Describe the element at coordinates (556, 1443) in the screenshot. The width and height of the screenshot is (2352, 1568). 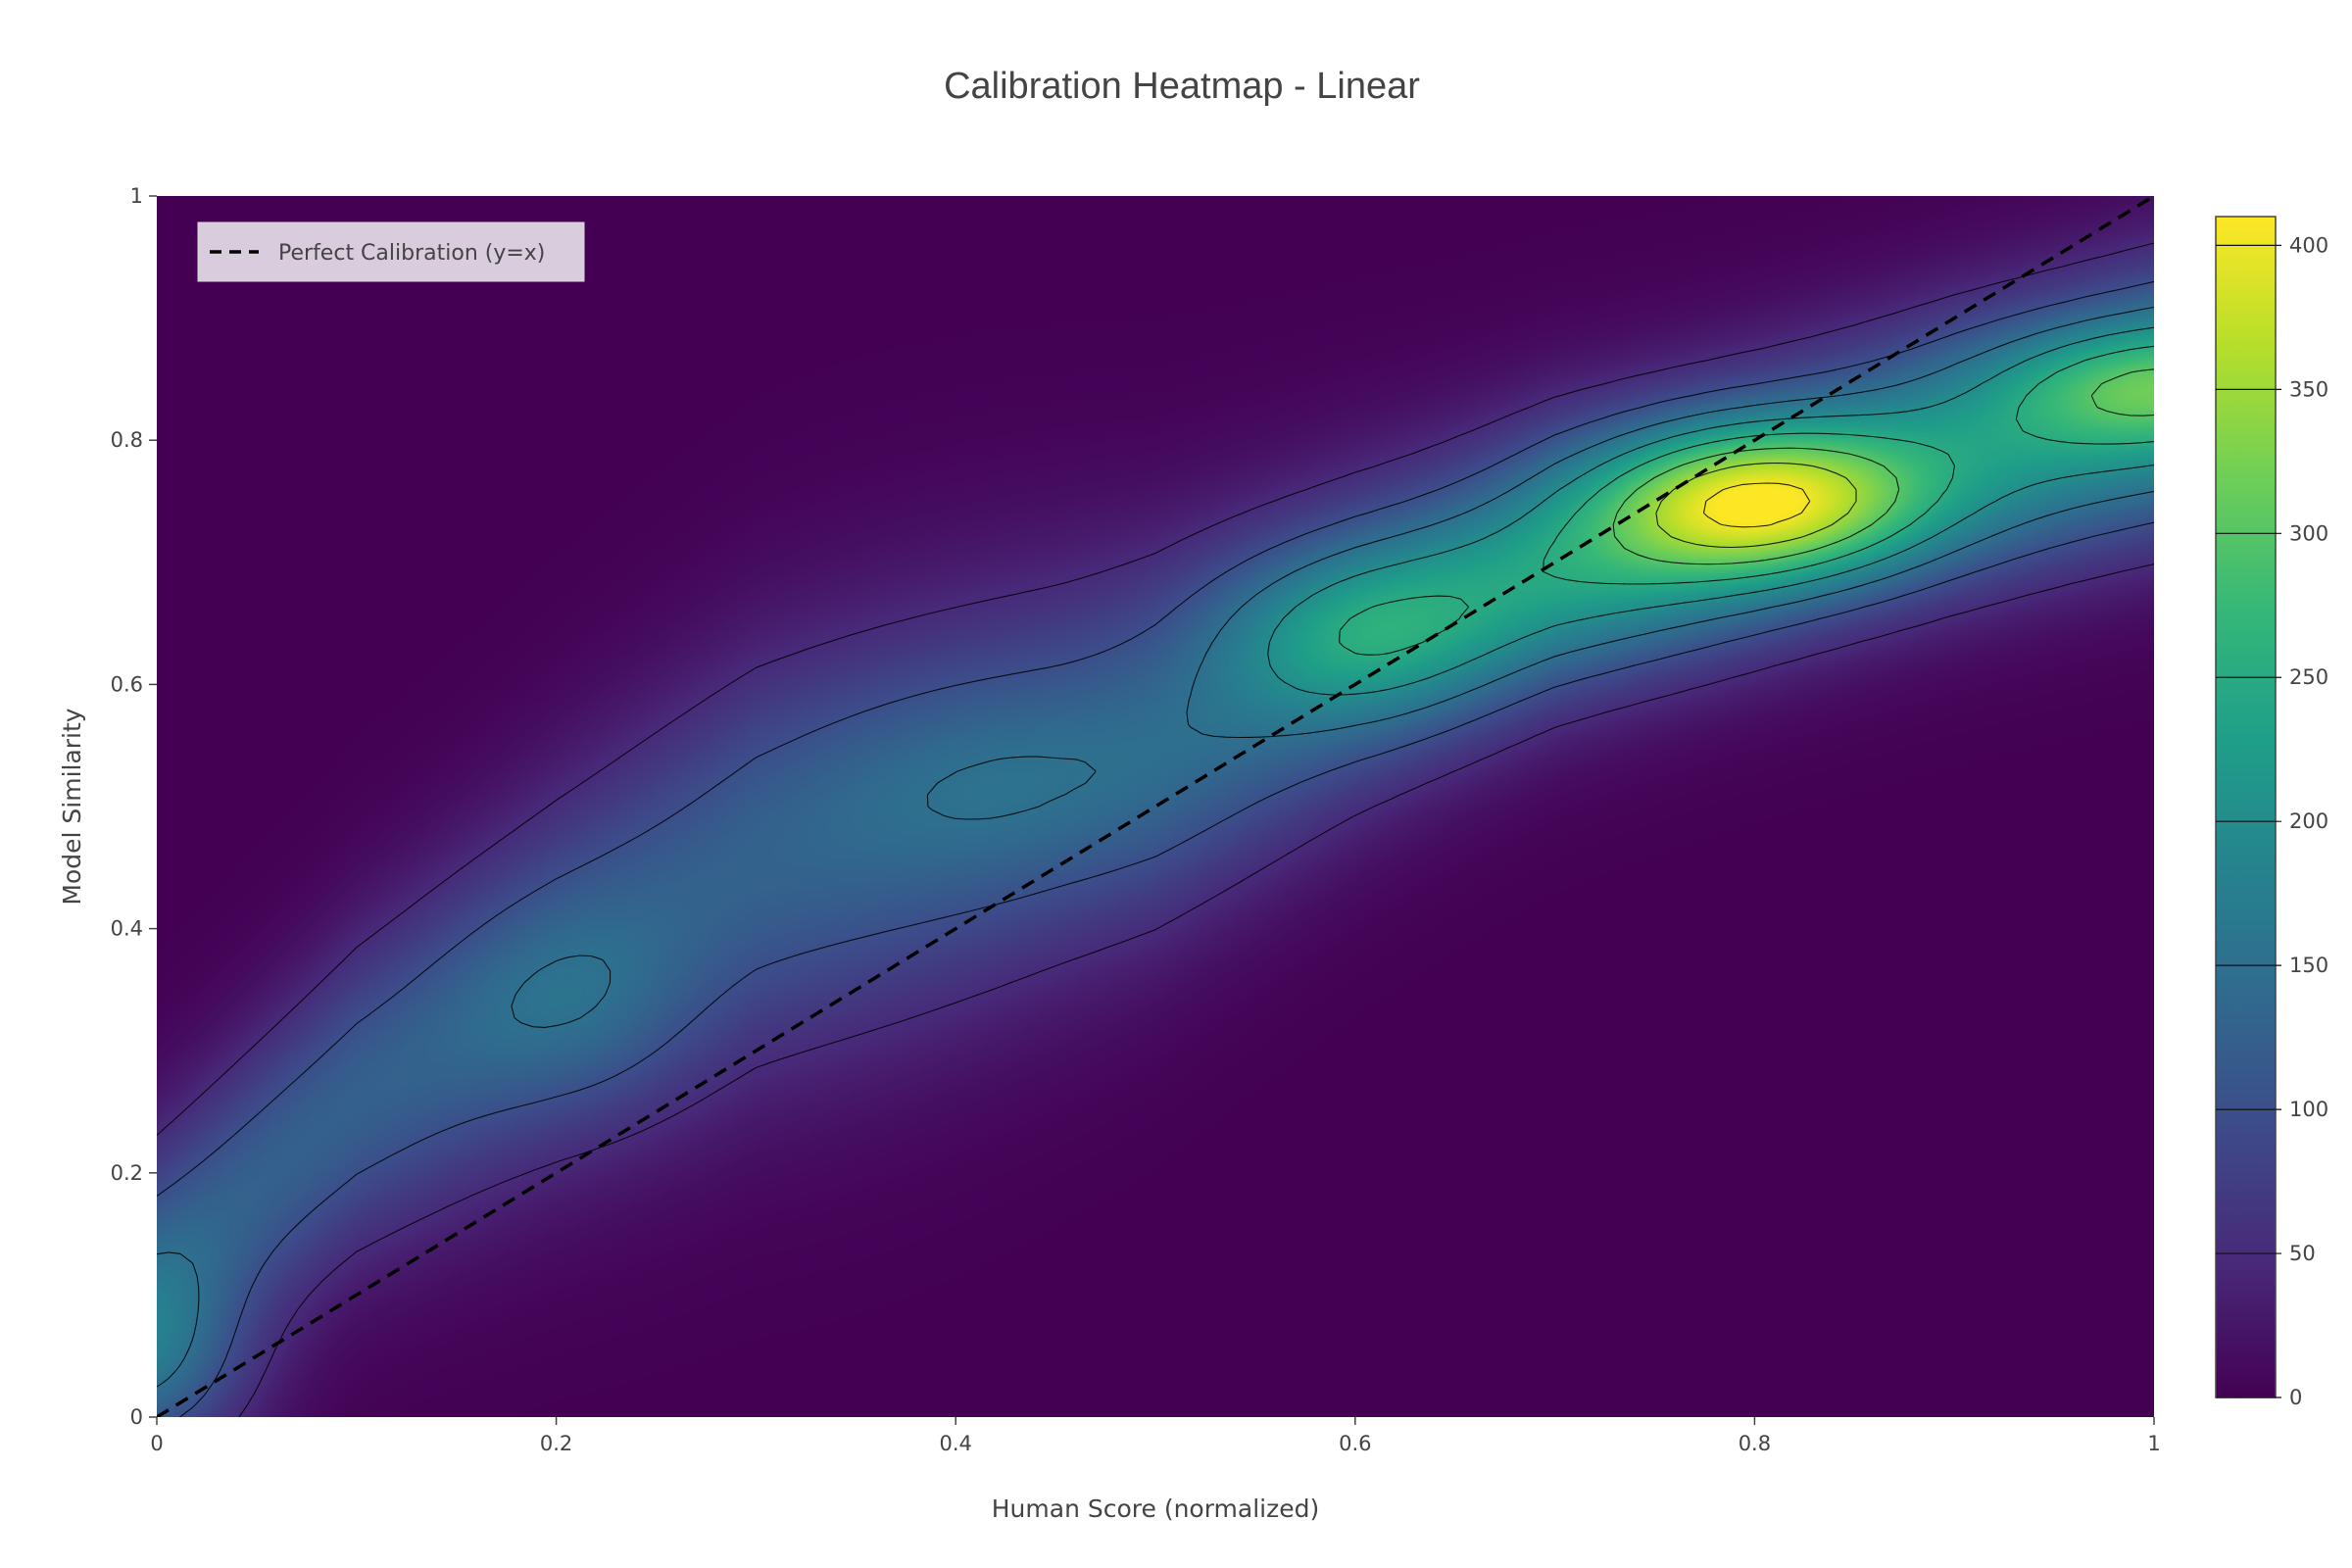
I see `x-tick-label: 0.2` at that location.